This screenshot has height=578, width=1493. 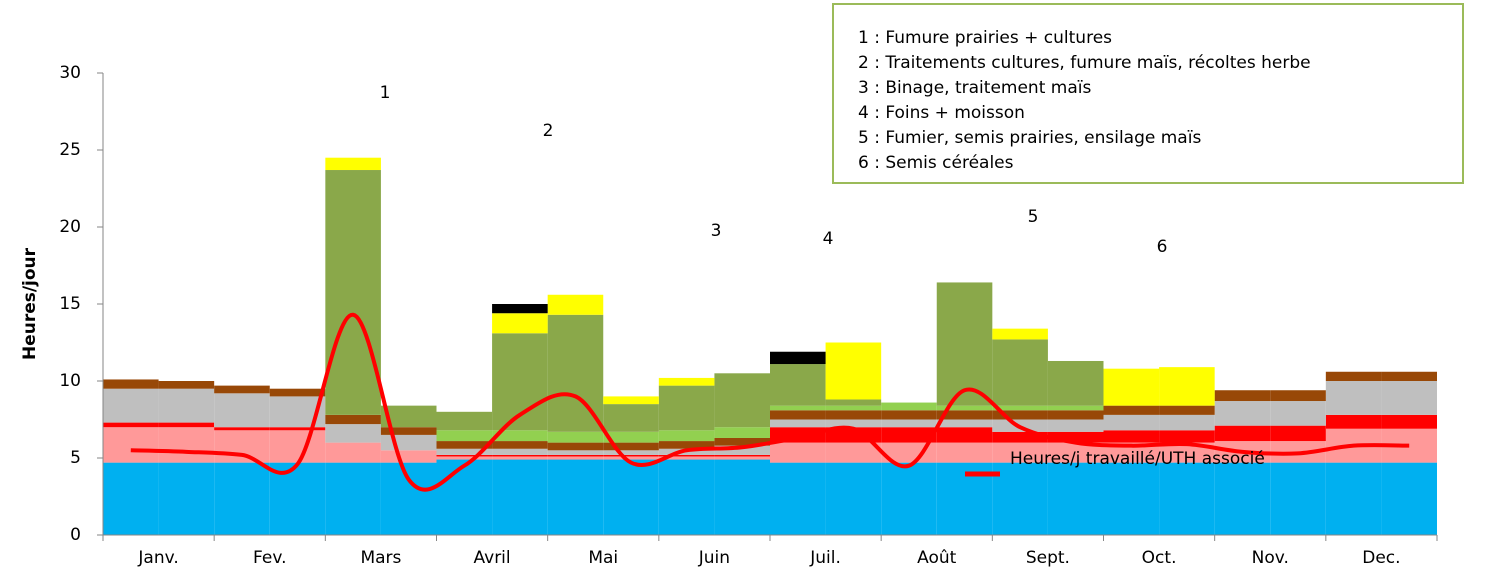 I want to click on y-tick-label: 15, so click(x=70, y=304).